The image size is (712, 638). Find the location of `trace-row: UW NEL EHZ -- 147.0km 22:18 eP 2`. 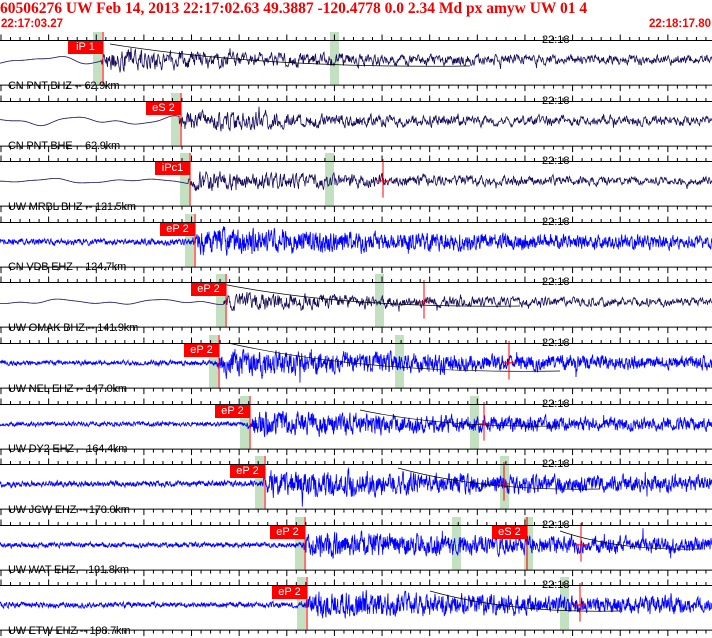

trace-row: UW NEL EHZ -- 147.0km 22:18 eP 2 is located at coordinates (356, 365).